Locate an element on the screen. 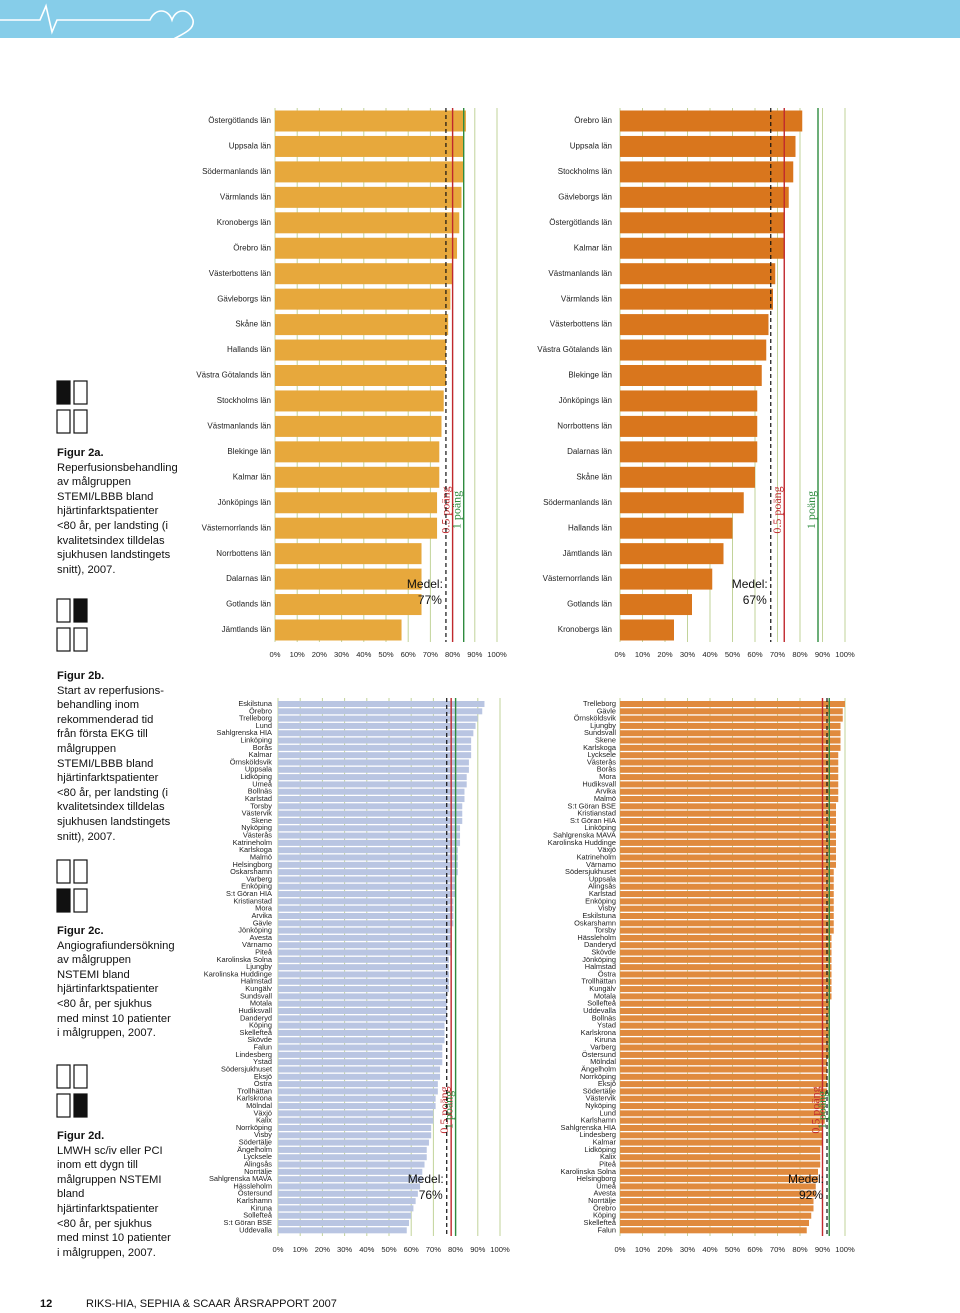 The width and height of the screenshot is (960, 1313). category-label: Karlskoga is located at coordinates (256, 849).